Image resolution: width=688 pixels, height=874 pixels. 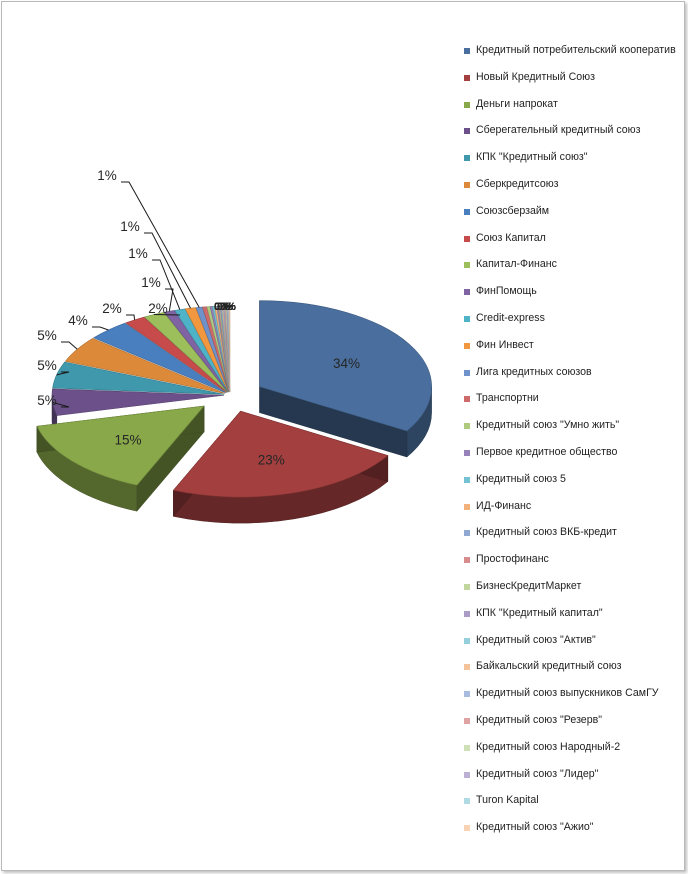 I want to click on data-label-27: 0%, so click(x=225, y=307).